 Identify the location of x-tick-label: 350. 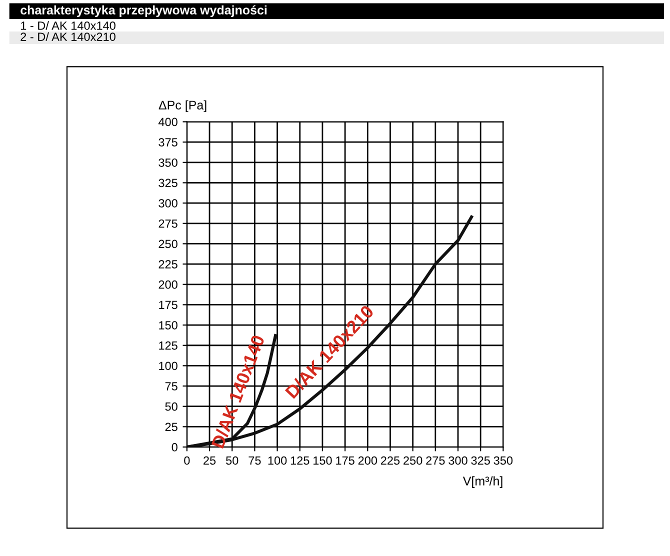
(503, 460).